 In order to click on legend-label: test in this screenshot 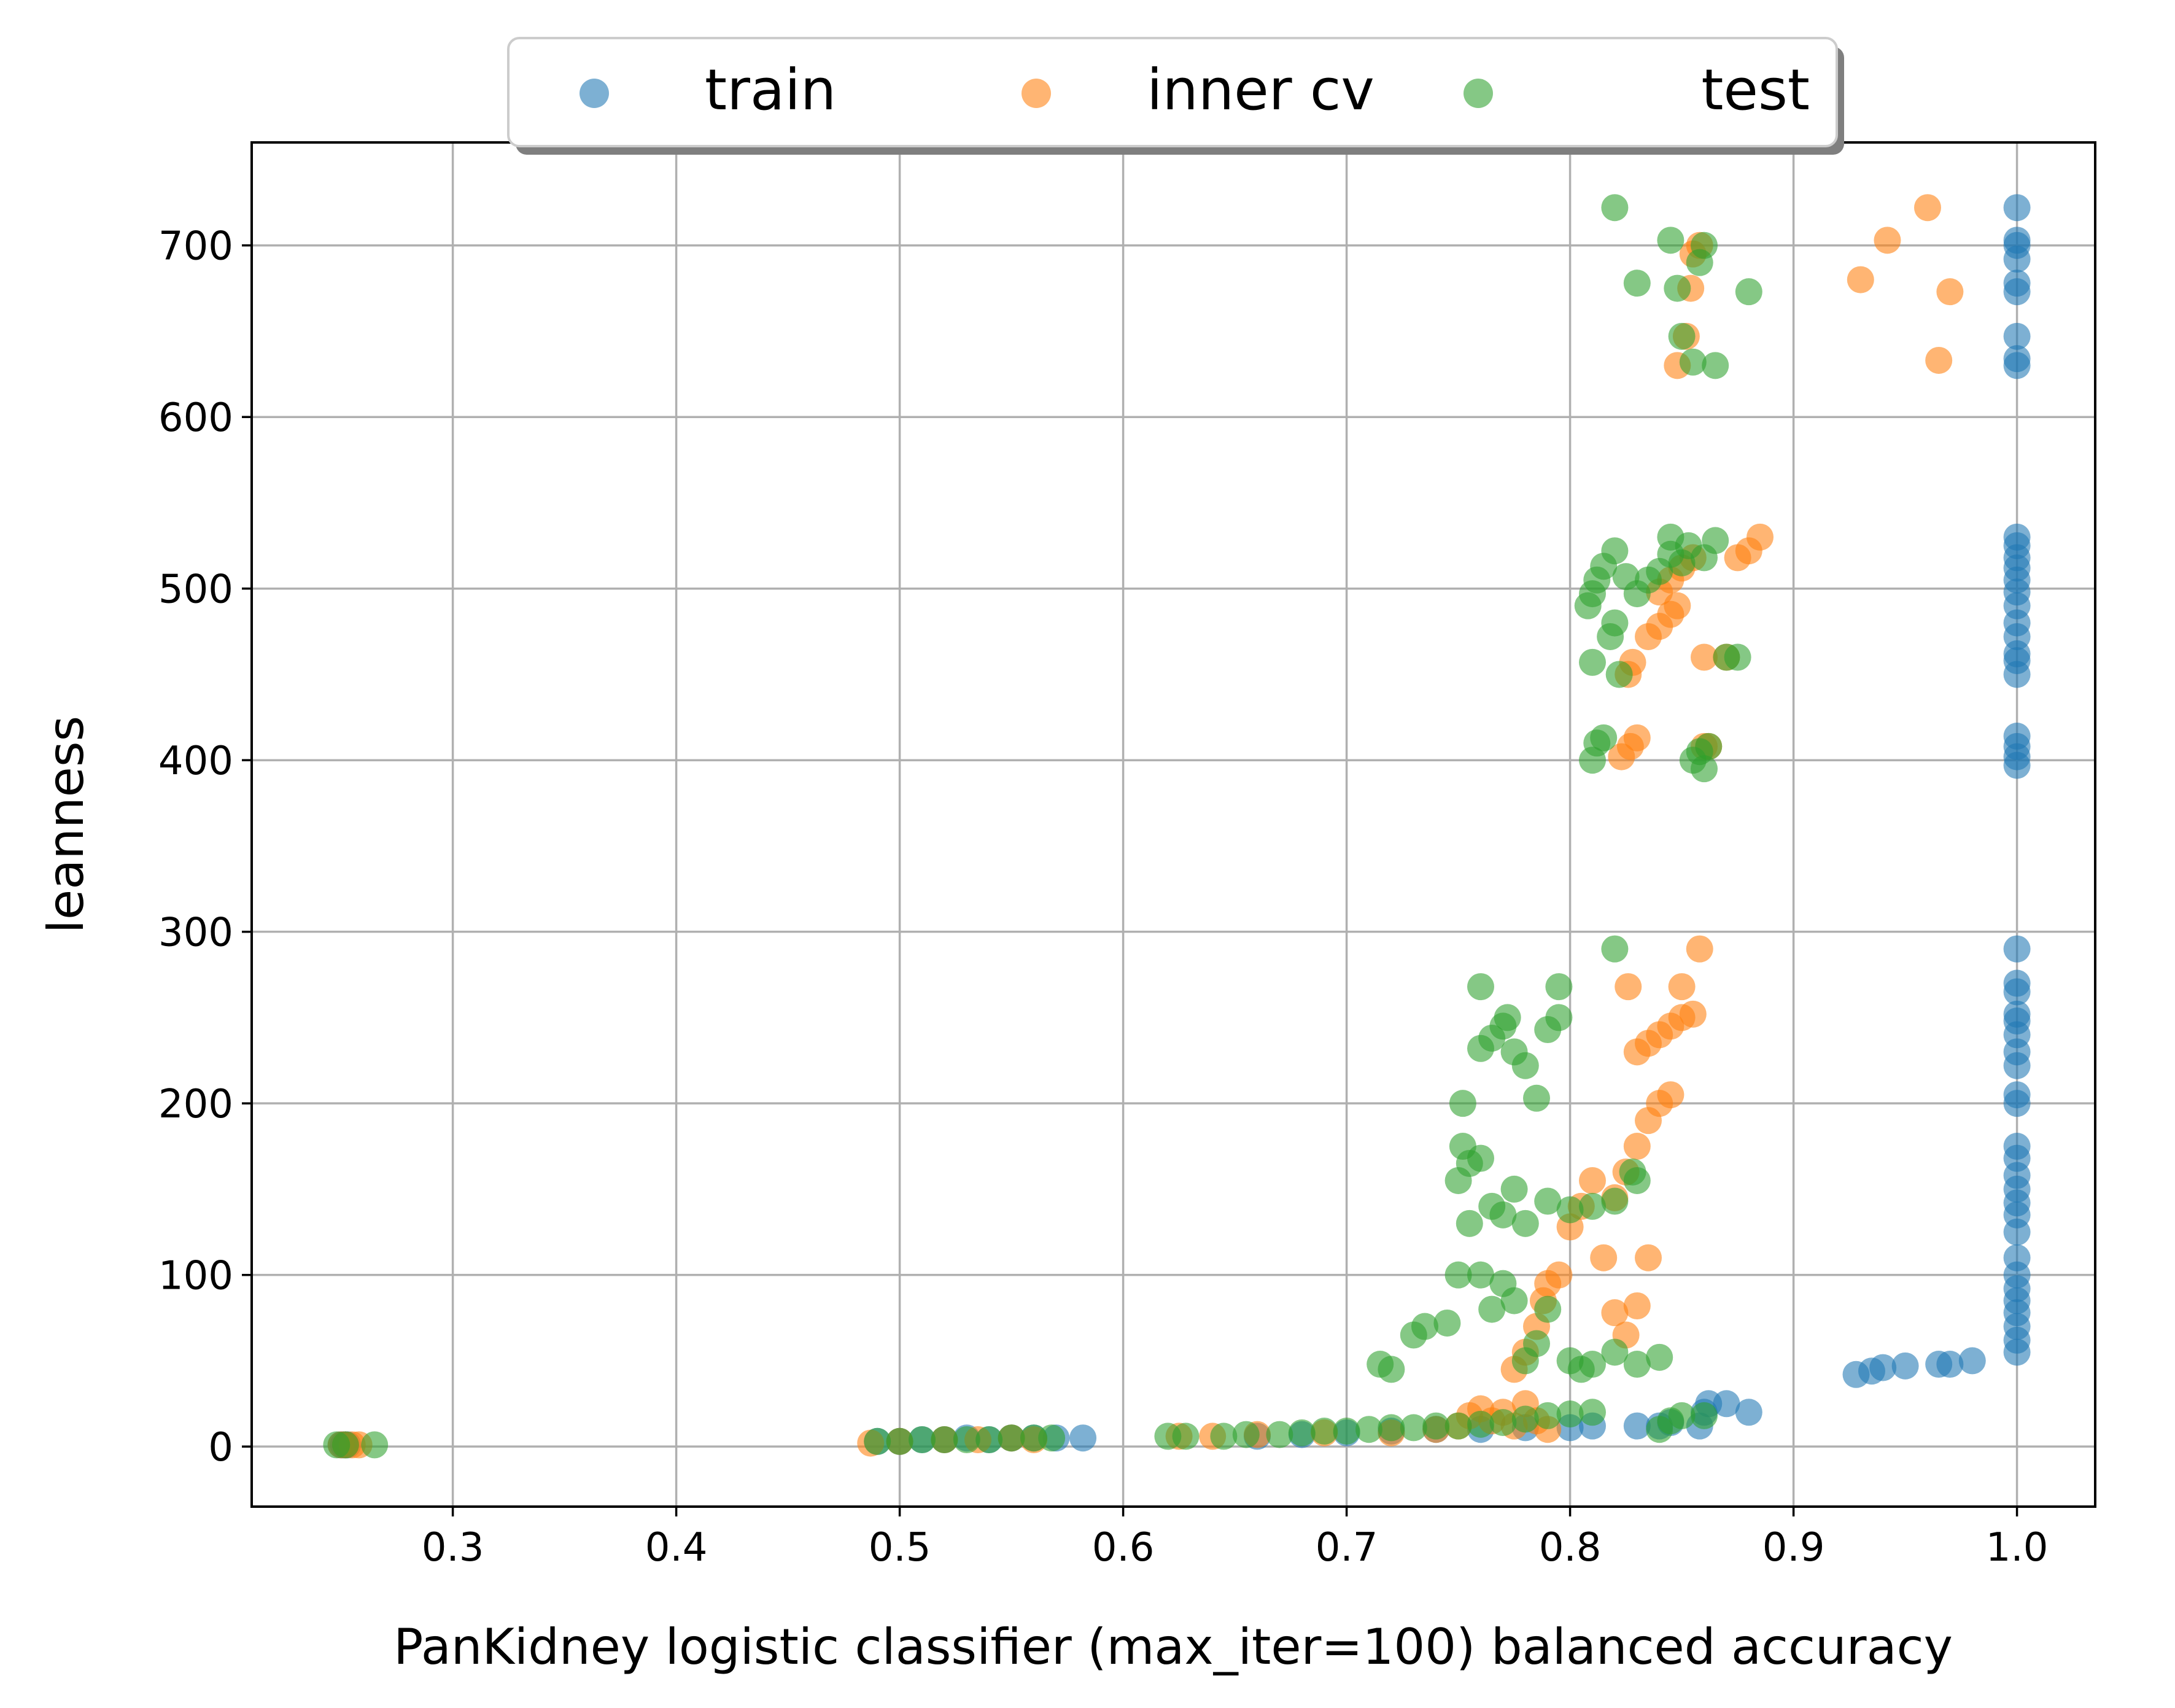, I will do `click(1755, 90)`.